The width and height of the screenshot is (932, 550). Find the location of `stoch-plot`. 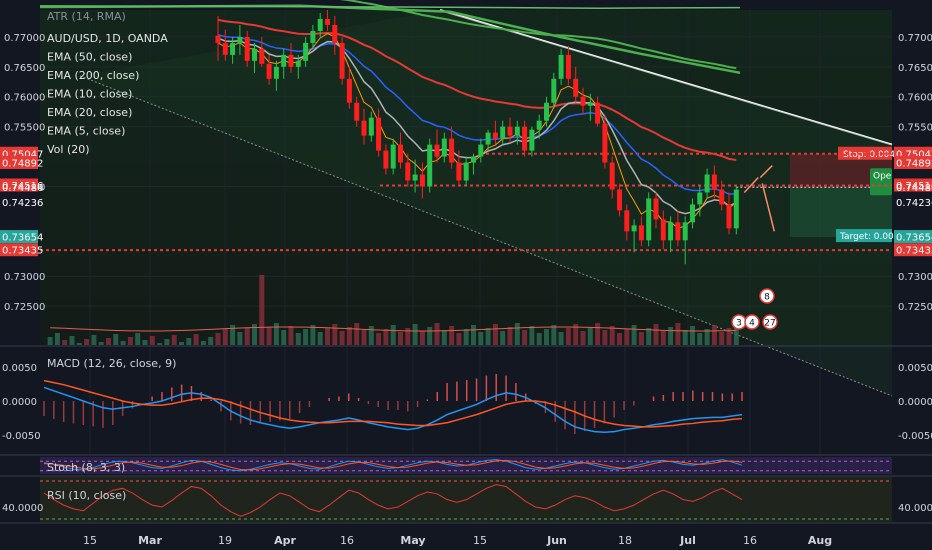

stoch-plot is located at coordinates (466, 465).